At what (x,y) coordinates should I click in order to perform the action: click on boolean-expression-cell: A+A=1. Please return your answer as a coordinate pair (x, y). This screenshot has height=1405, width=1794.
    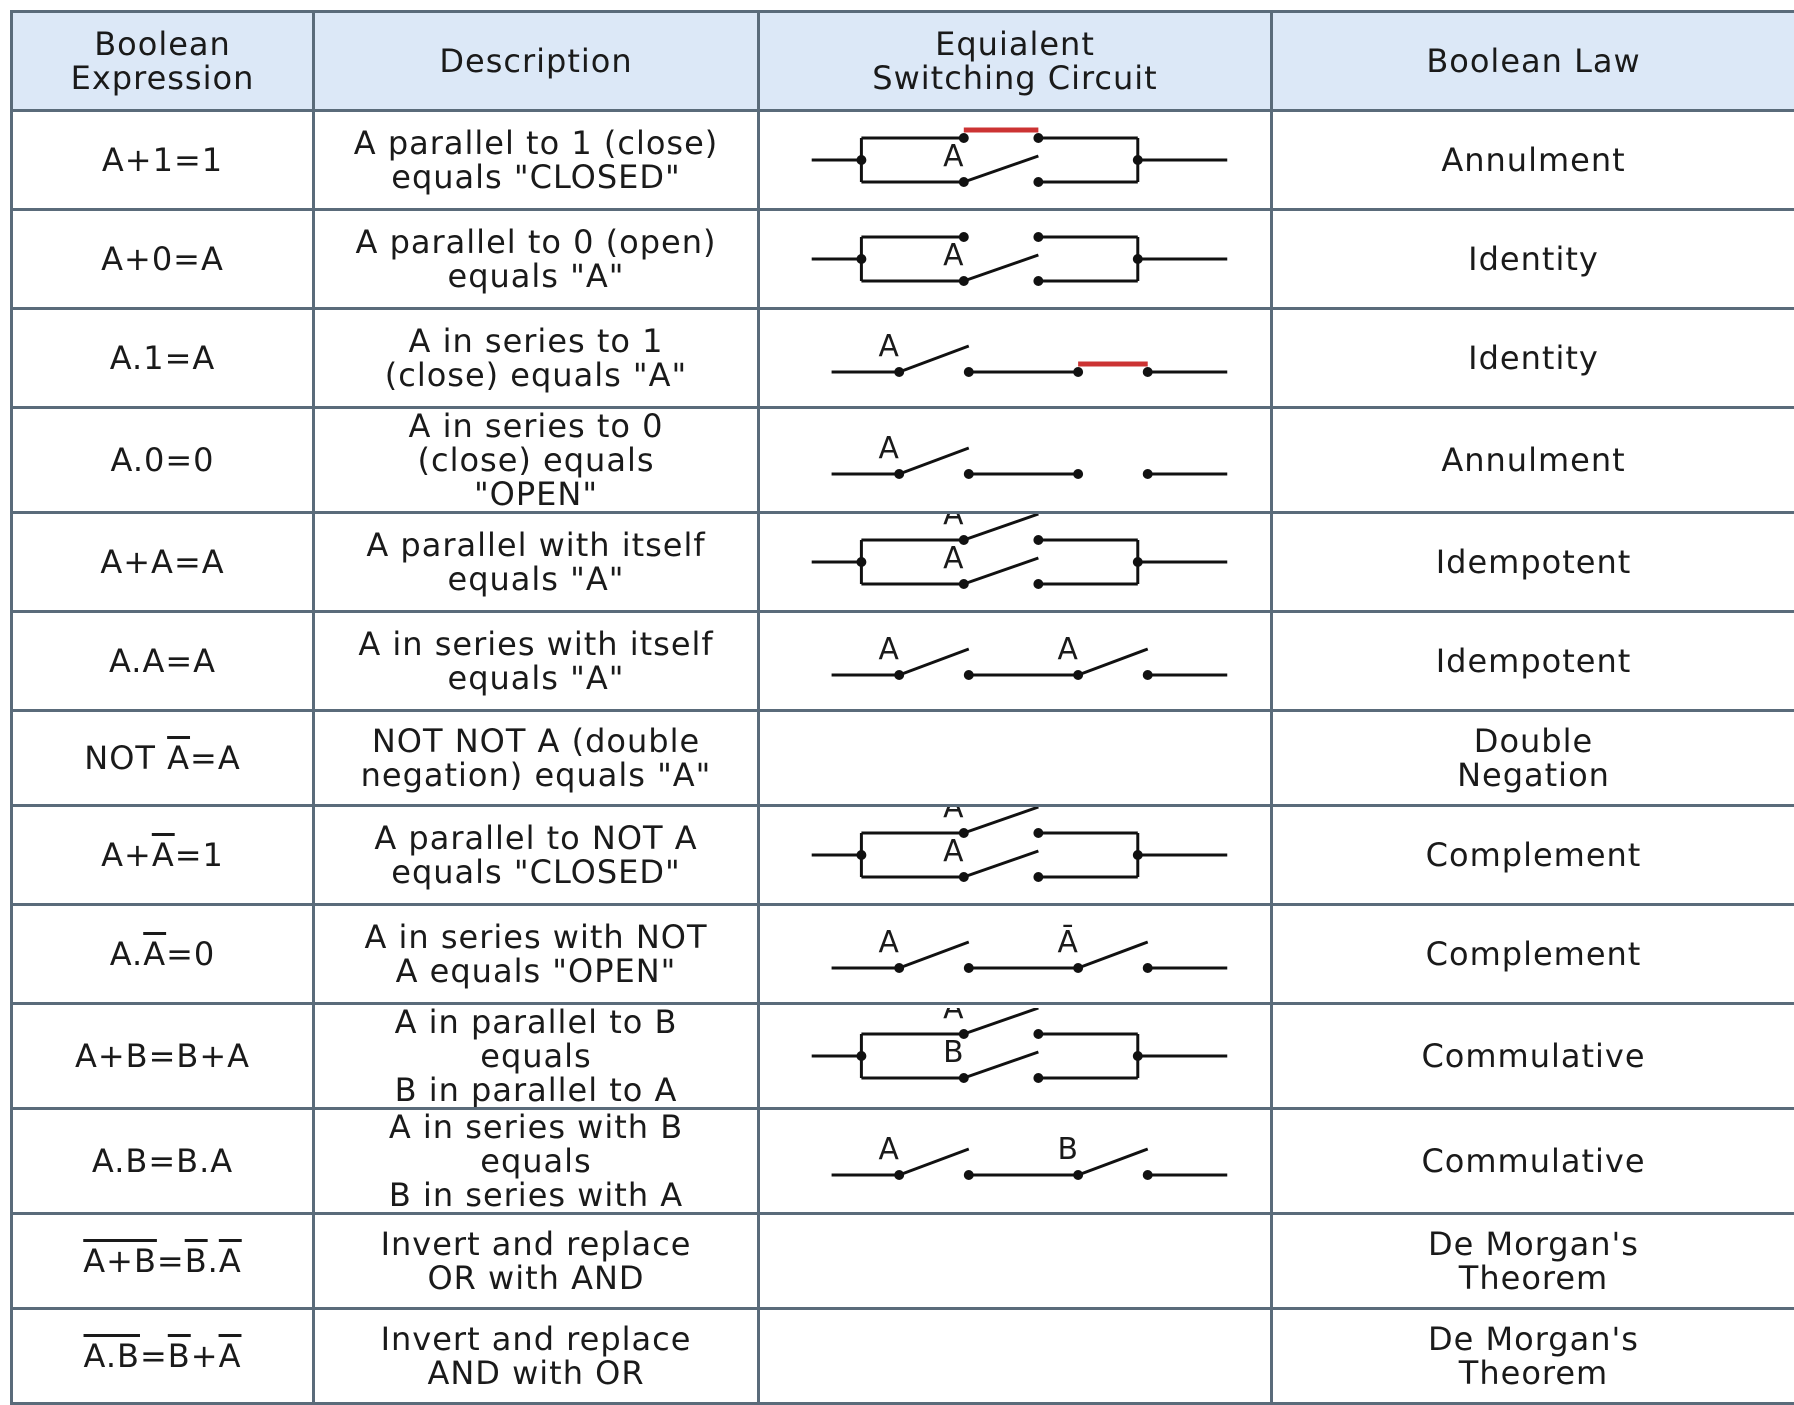
    Looking at the image, I should click on (163, 855).